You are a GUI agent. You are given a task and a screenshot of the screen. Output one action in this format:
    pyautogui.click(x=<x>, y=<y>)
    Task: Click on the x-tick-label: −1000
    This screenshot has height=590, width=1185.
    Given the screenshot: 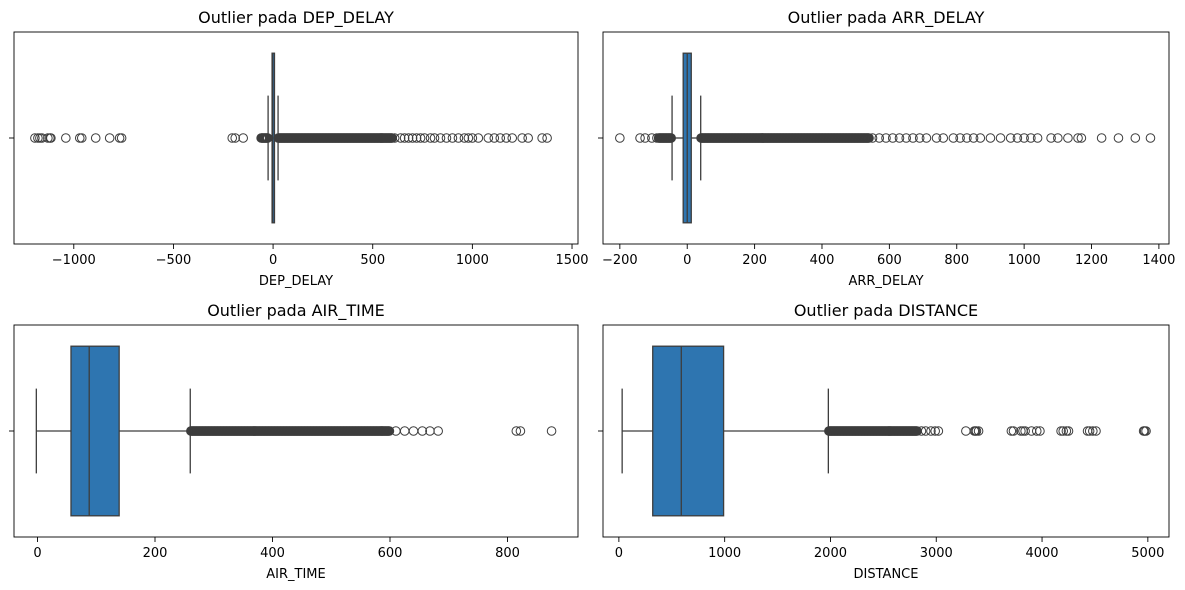 What is the action you would take?
    pyautogui.click(x=74, y=260)
    